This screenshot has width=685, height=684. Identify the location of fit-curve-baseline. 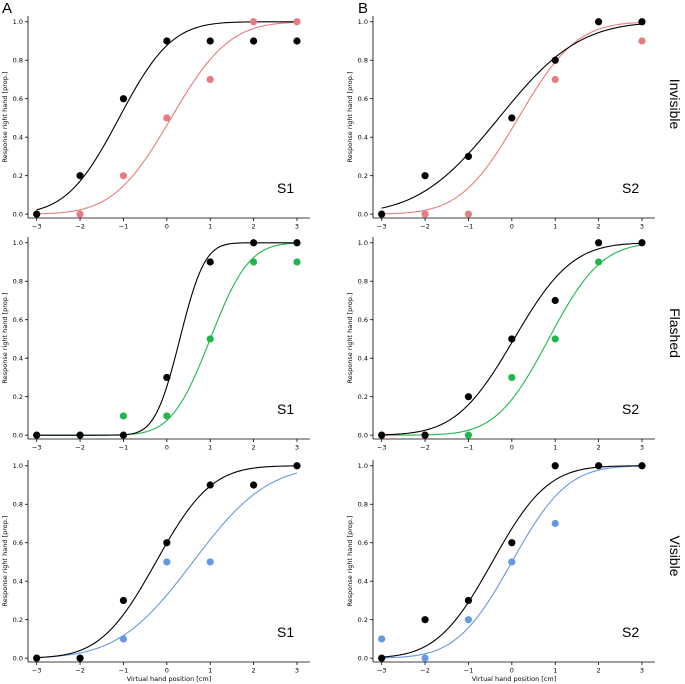
(512, 116).